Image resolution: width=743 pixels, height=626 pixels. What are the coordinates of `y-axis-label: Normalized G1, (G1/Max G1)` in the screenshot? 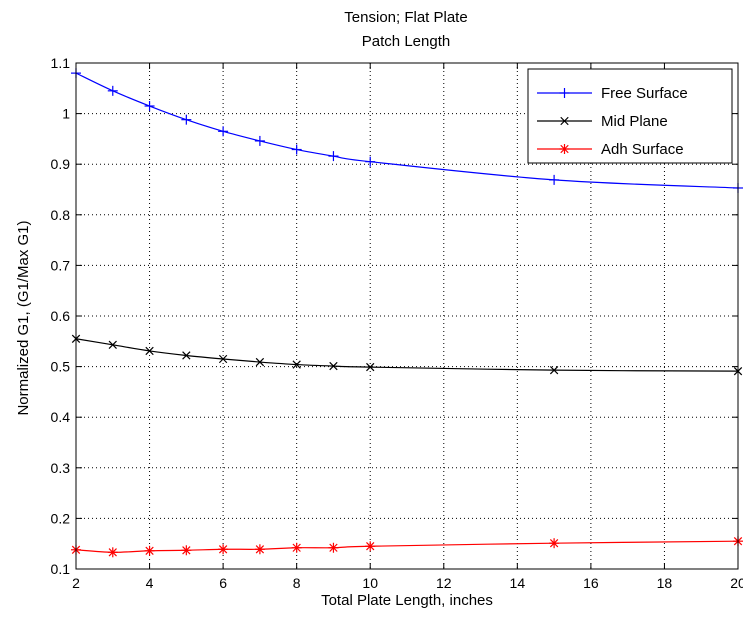 It's located at (23, 317).